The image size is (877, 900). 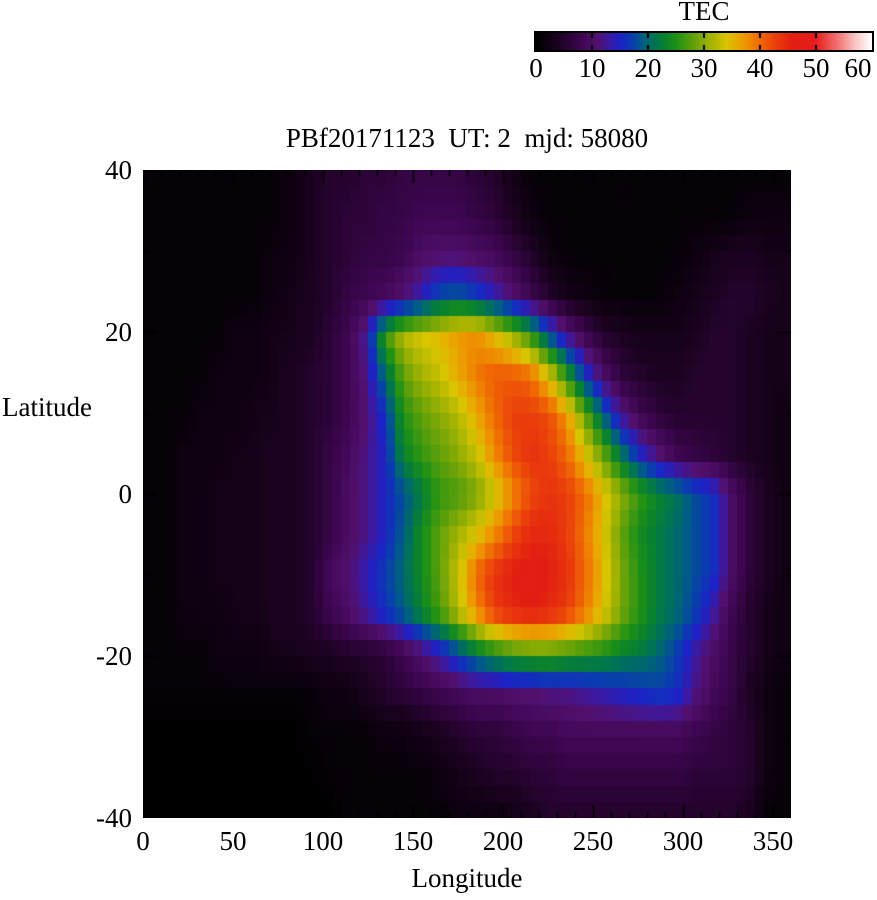 I want to click on colorbar-tick-label: 60, so click(x=858, y=68).